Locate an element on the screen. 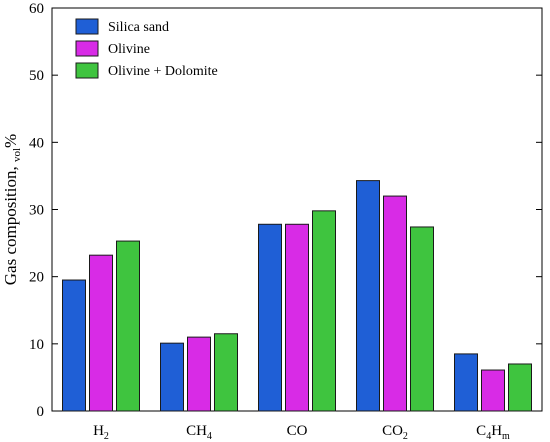 The height and width of the screenshot is (442, 550). legend-label: Silica sand is located at coordinates (138, 27).